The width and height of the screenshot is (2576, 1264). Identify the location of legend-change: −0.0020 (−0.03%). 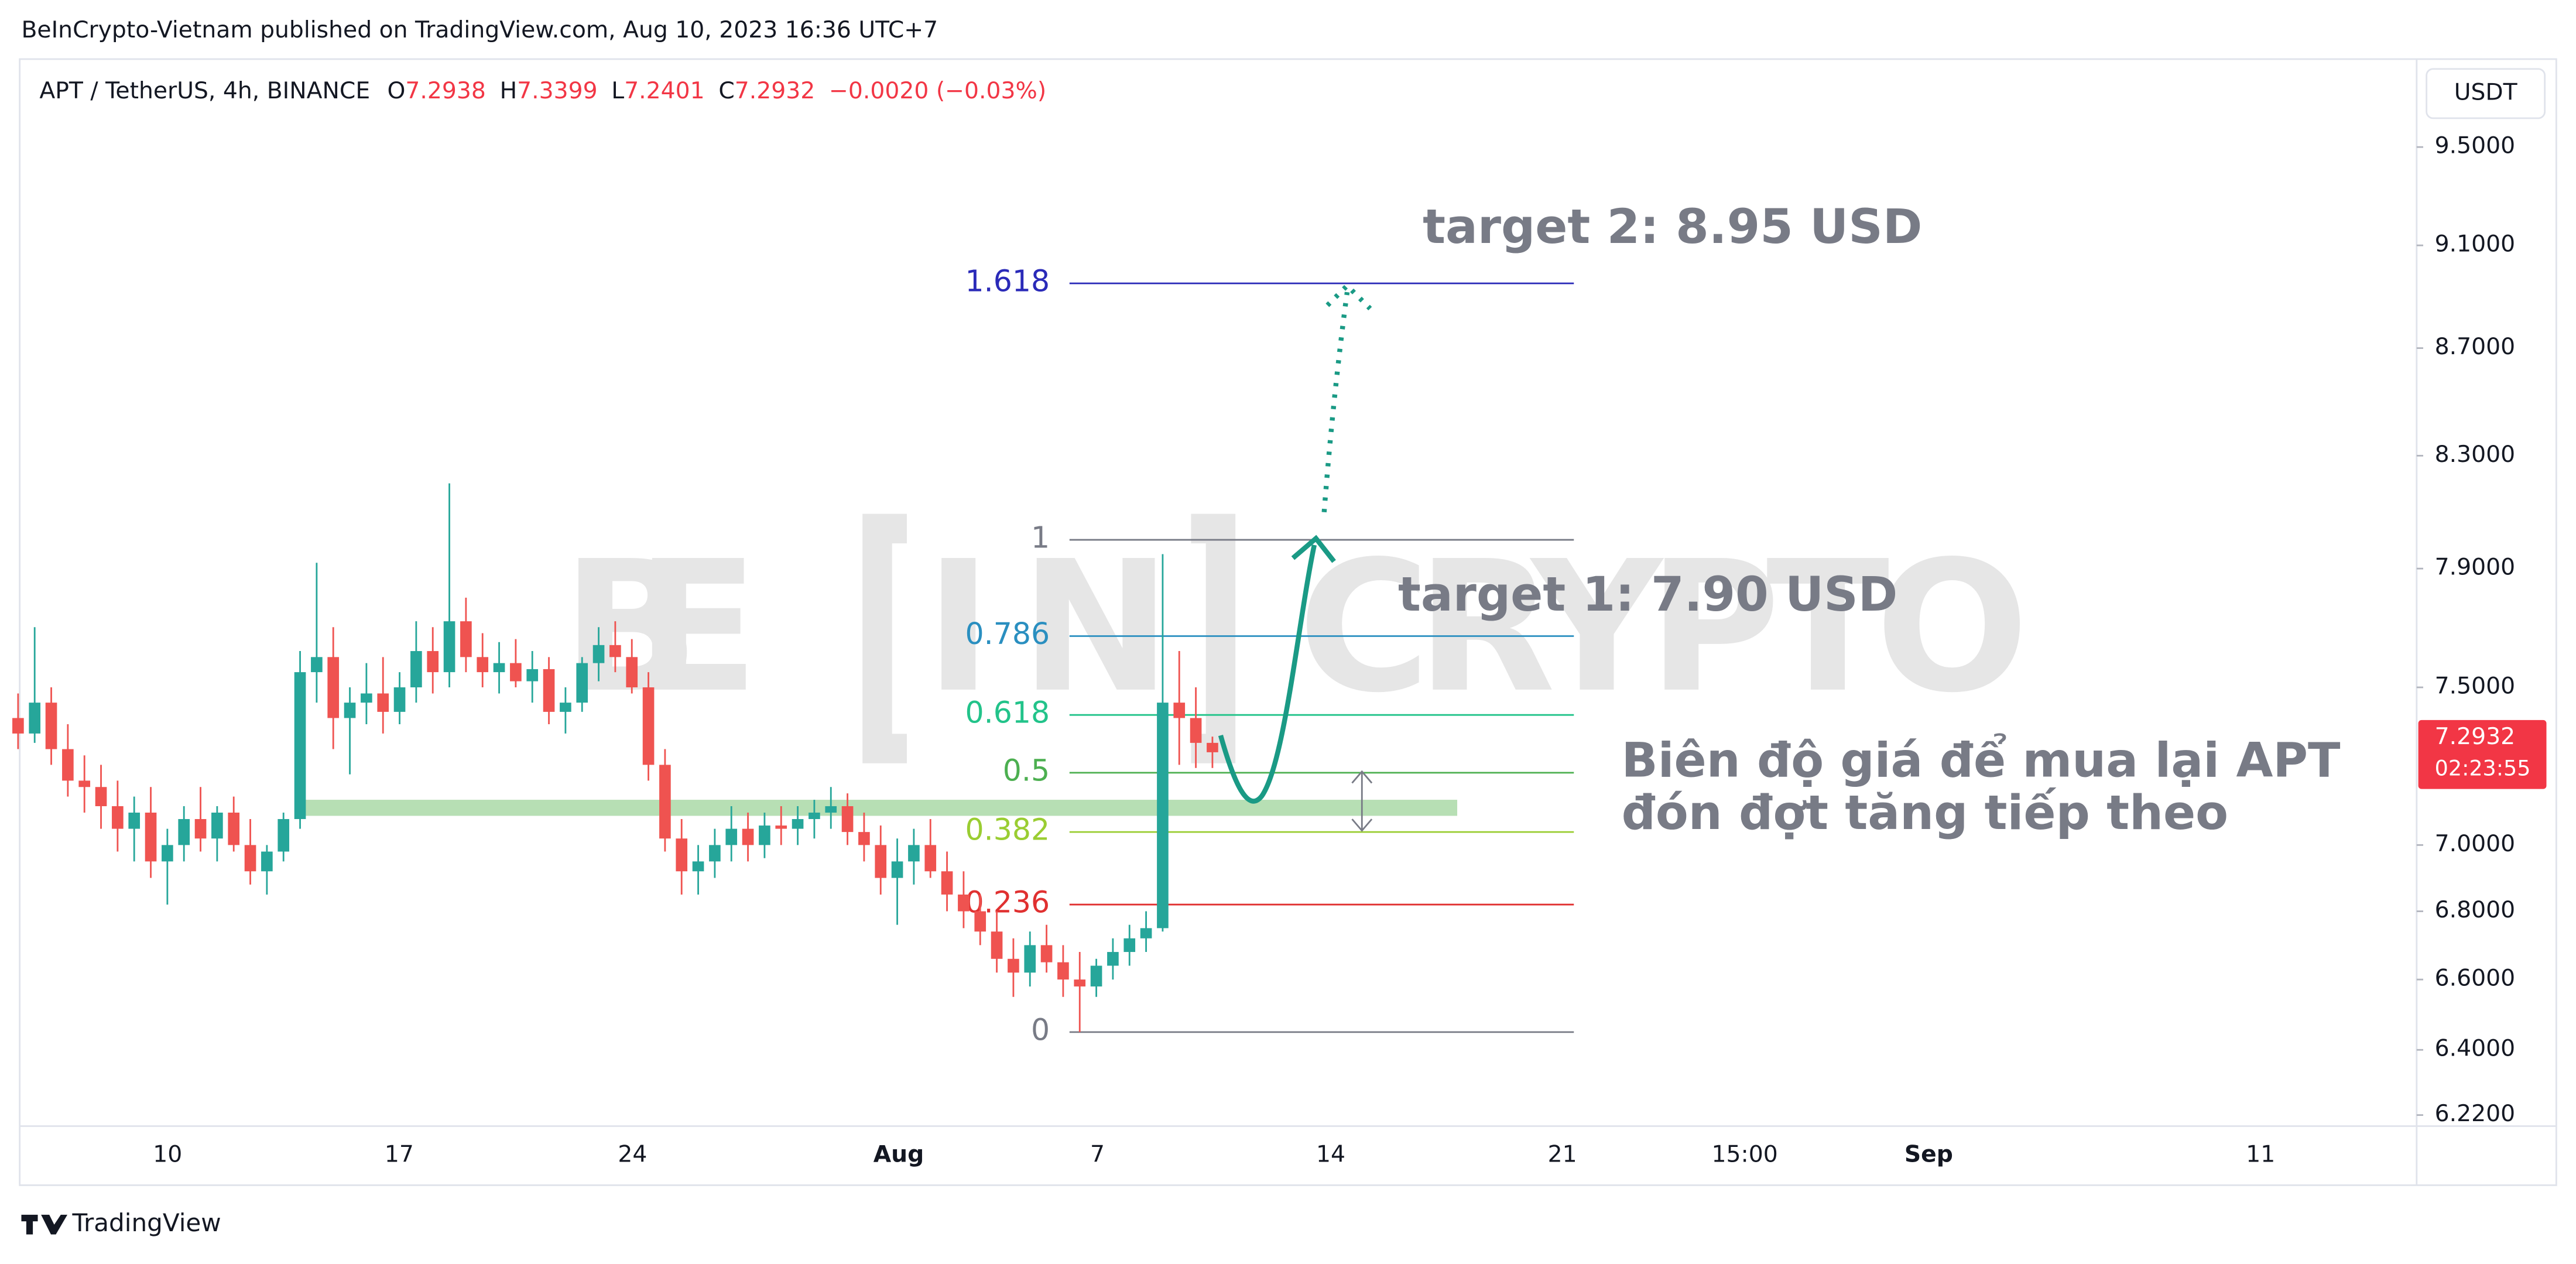
(937, 91).